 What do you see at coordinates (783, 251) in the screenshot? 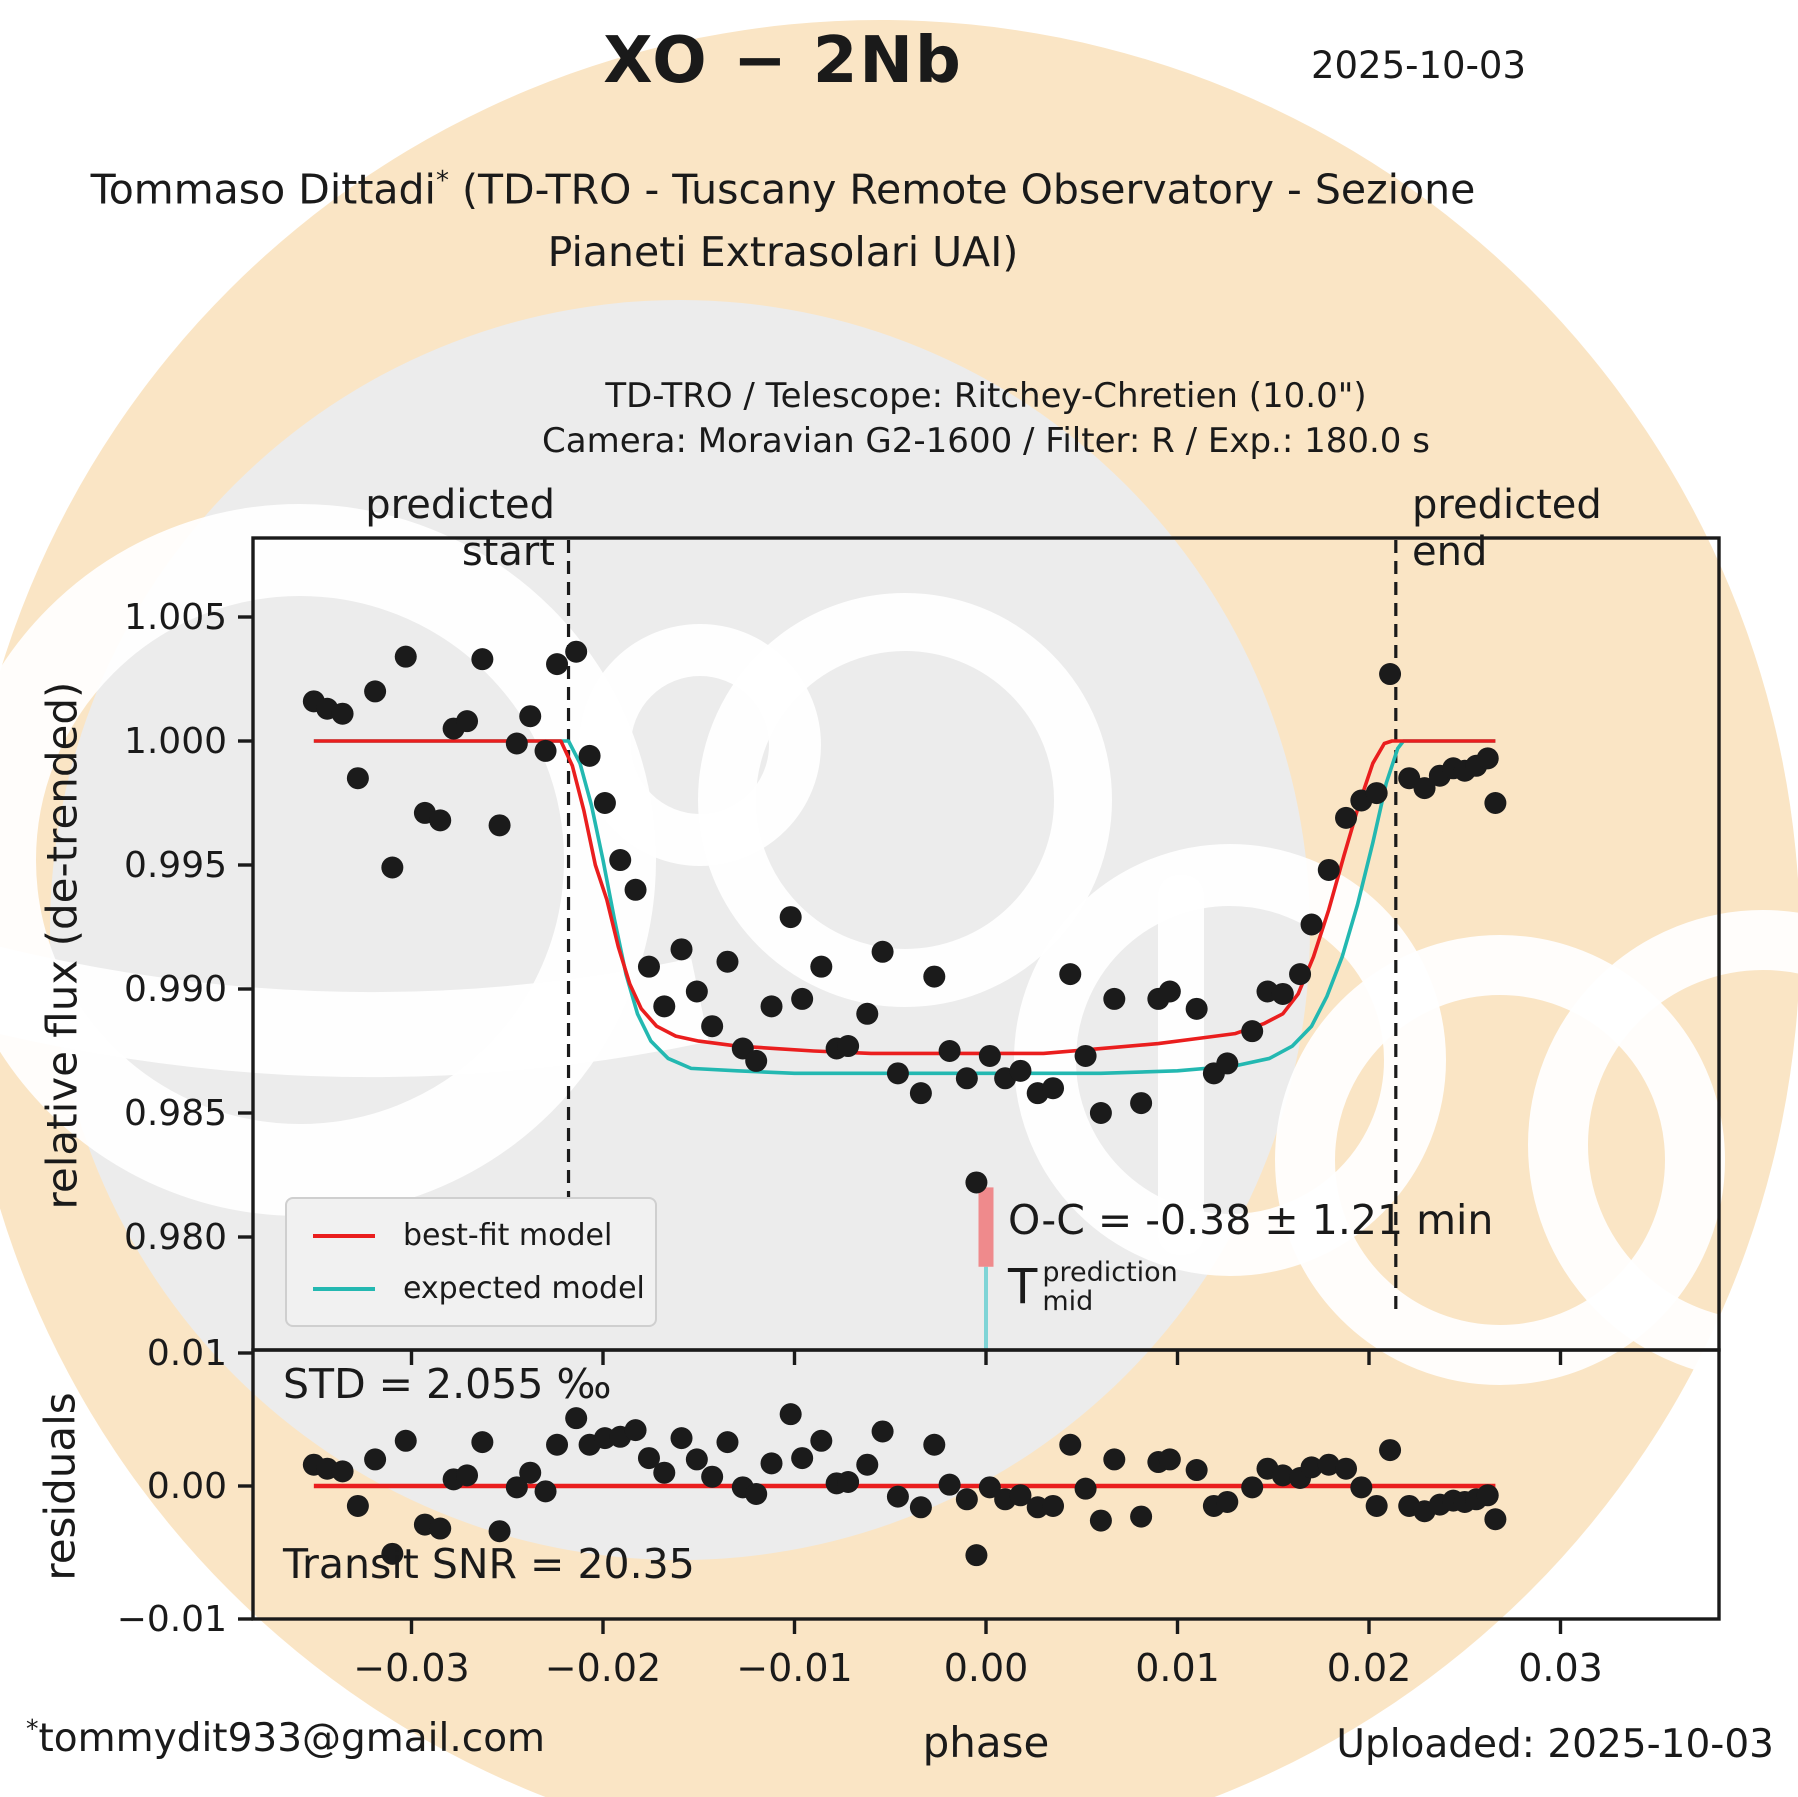
I see `observer-line2: Pianeti Extrasolari UAI)` at bounding box center [783, 251].